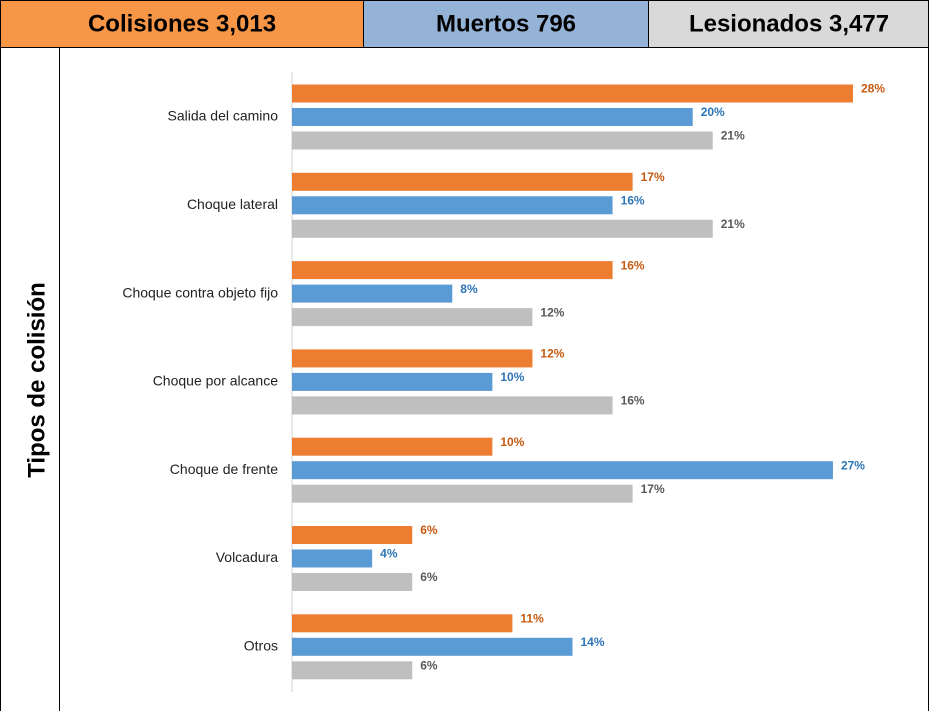  What do you see at coordinates (713, 112) in the screenshot?
I see `data-label: 20%` at bounding box center [713, 112].